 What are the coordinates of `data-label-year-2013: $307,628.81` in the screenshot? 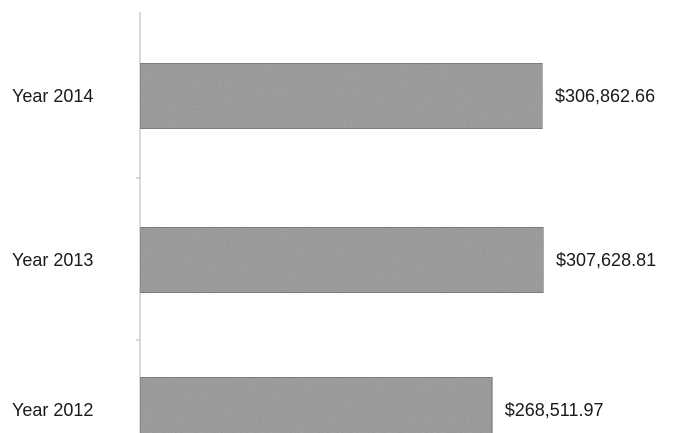 It's located at (606, 260).